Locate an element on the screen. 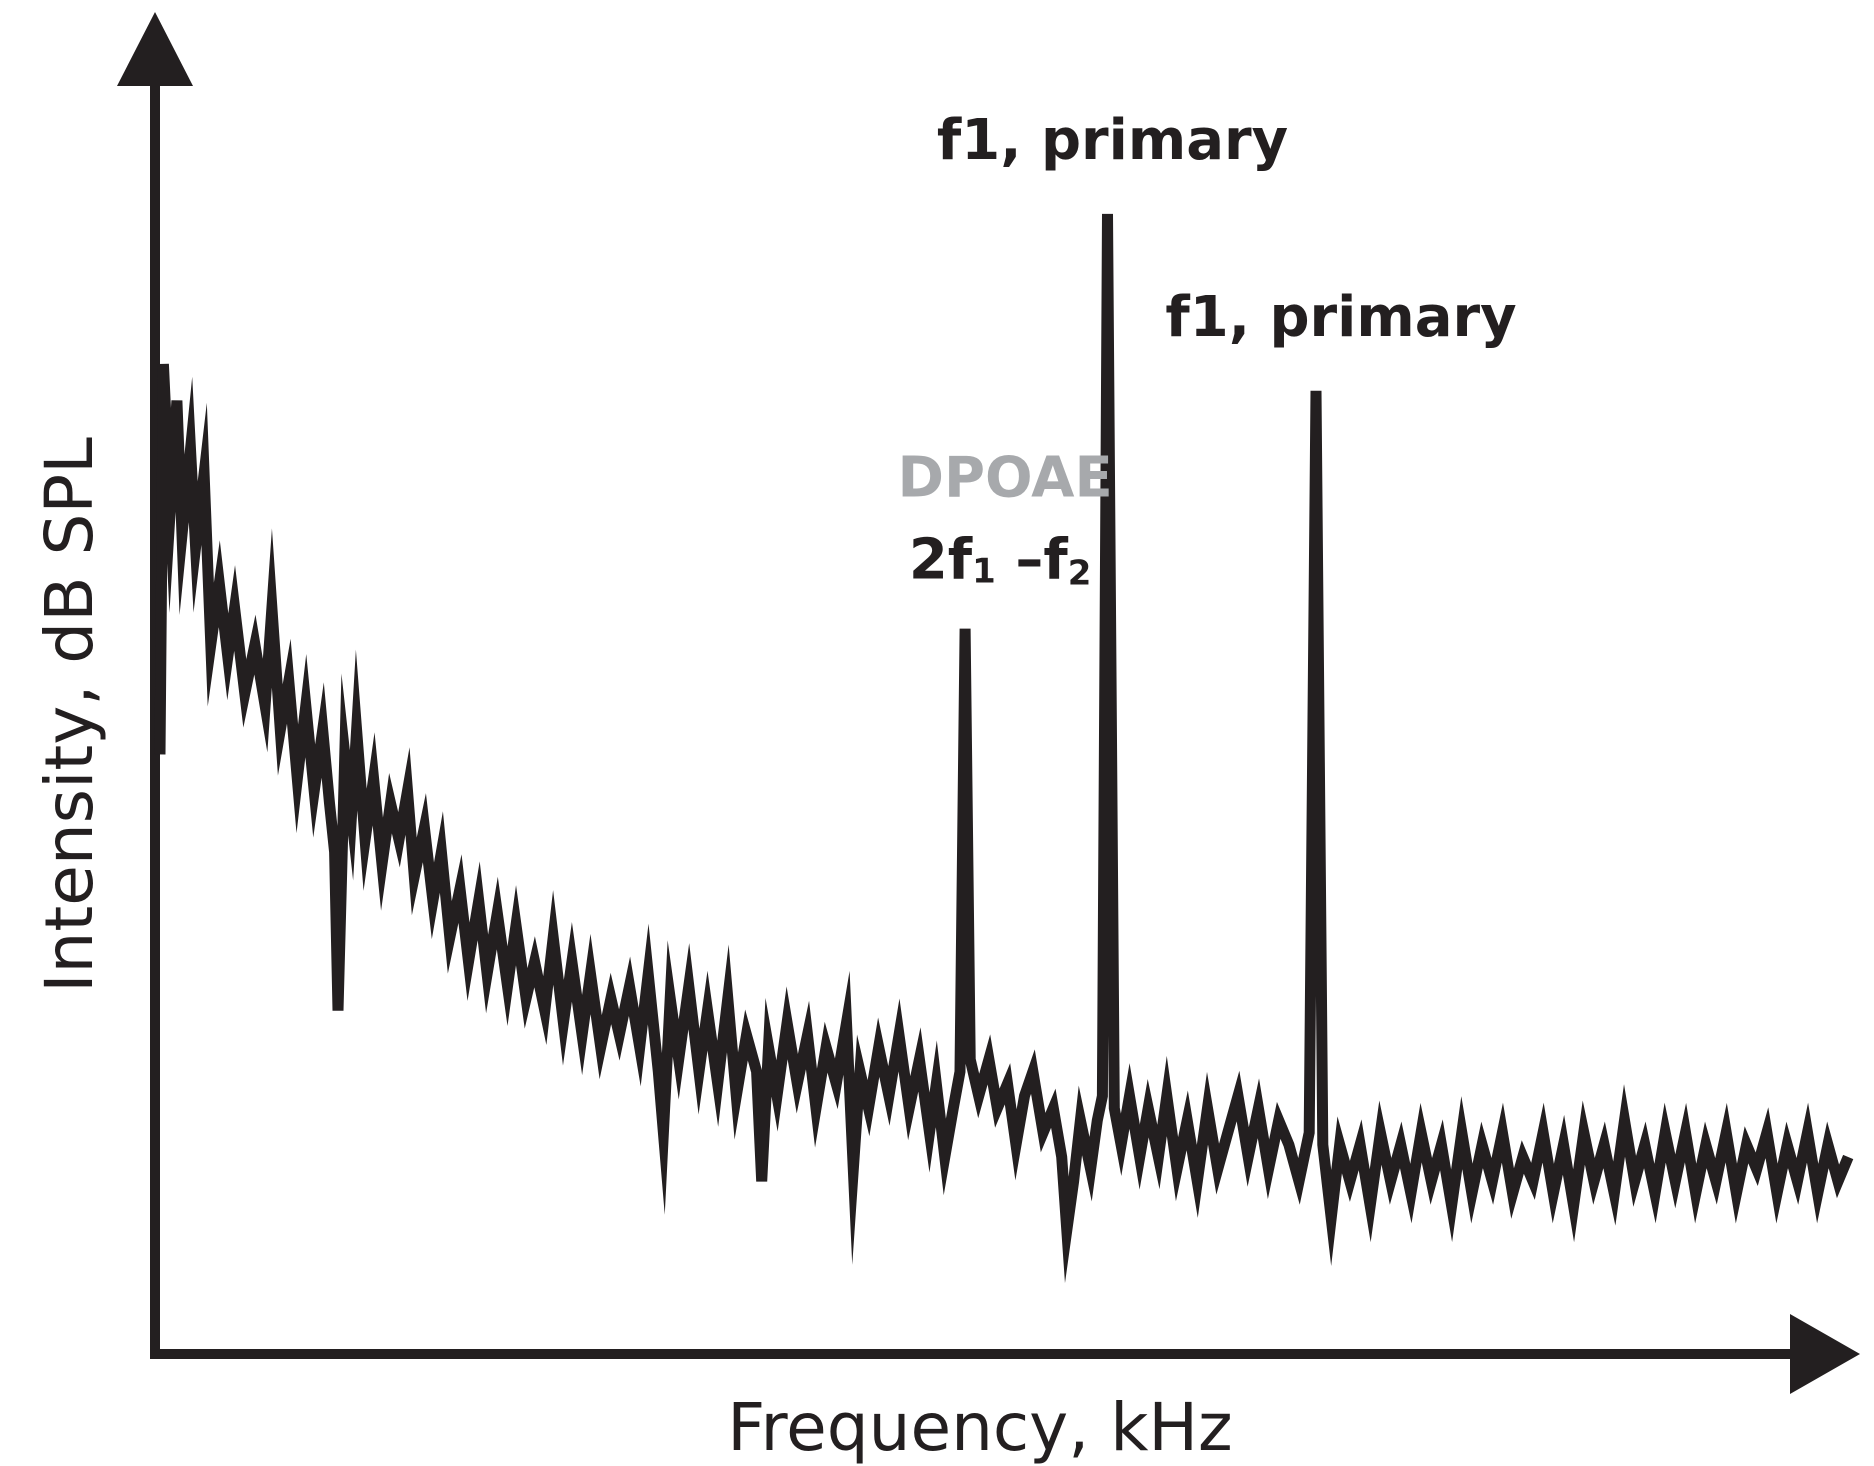 This screenshot has height=1466, width=1874. y-axis-title: Intensity, dB SPL is located at coordinates (69, 715).